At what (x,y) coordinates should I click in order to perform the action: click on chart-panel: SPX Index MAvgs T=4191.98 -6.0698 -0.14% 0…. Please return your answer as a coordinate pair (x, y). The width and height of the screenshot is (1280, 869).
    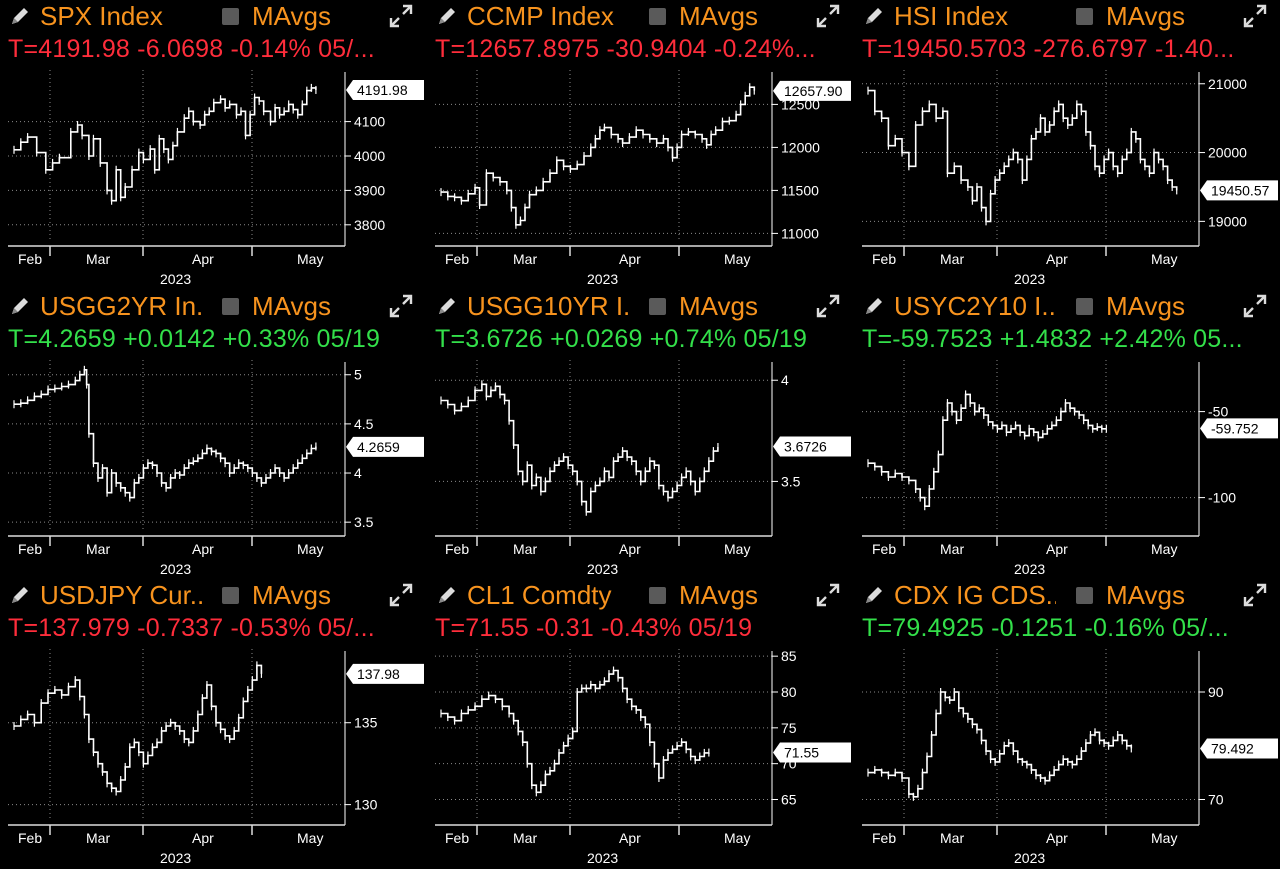
    Looking at the image, I should click on (213, 145).